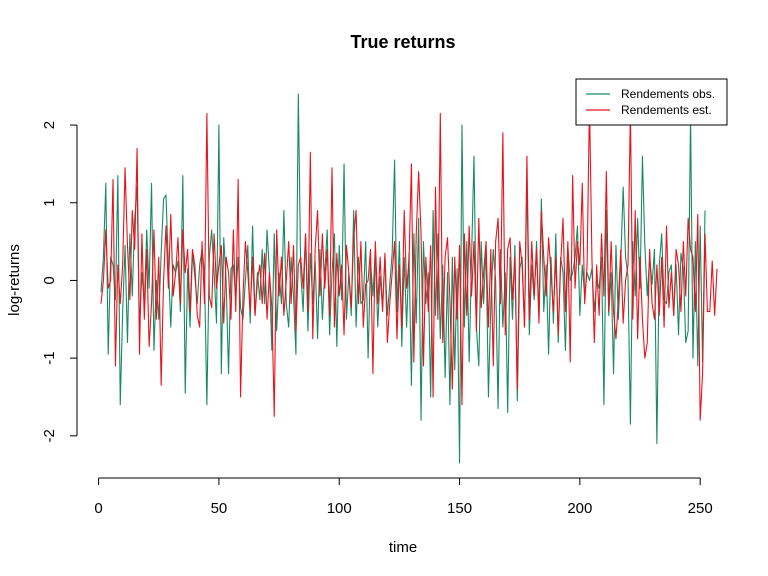 The height and width of the screenshot is (576, 768). What do you see at coordinates (49, 203) in the screenshot?
I see `y-tick-label: 1` at bounding box center [49, 203].